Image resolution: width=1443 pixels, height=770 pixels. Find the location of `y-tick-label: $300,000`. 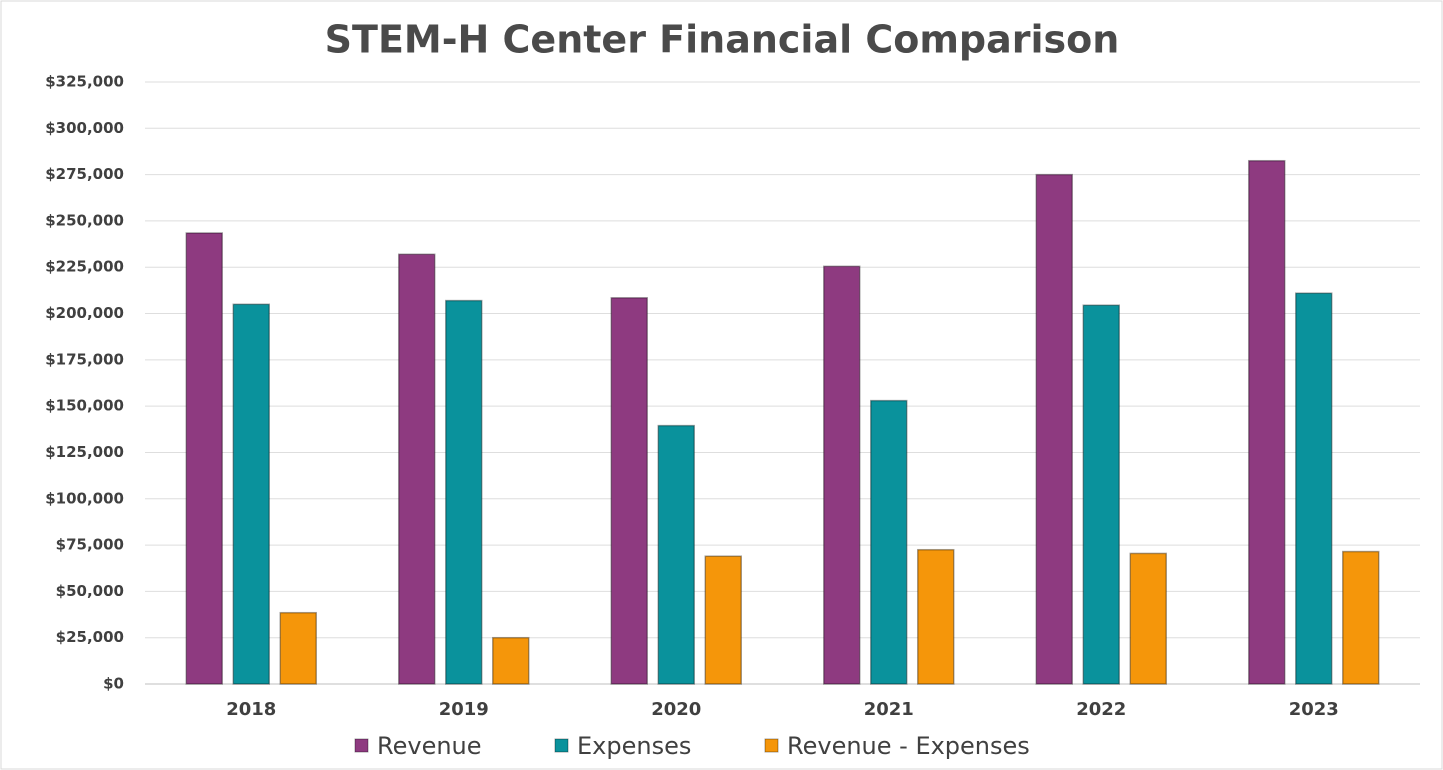

y-tick-label: $300,000 is located at coordinates (84, 128).